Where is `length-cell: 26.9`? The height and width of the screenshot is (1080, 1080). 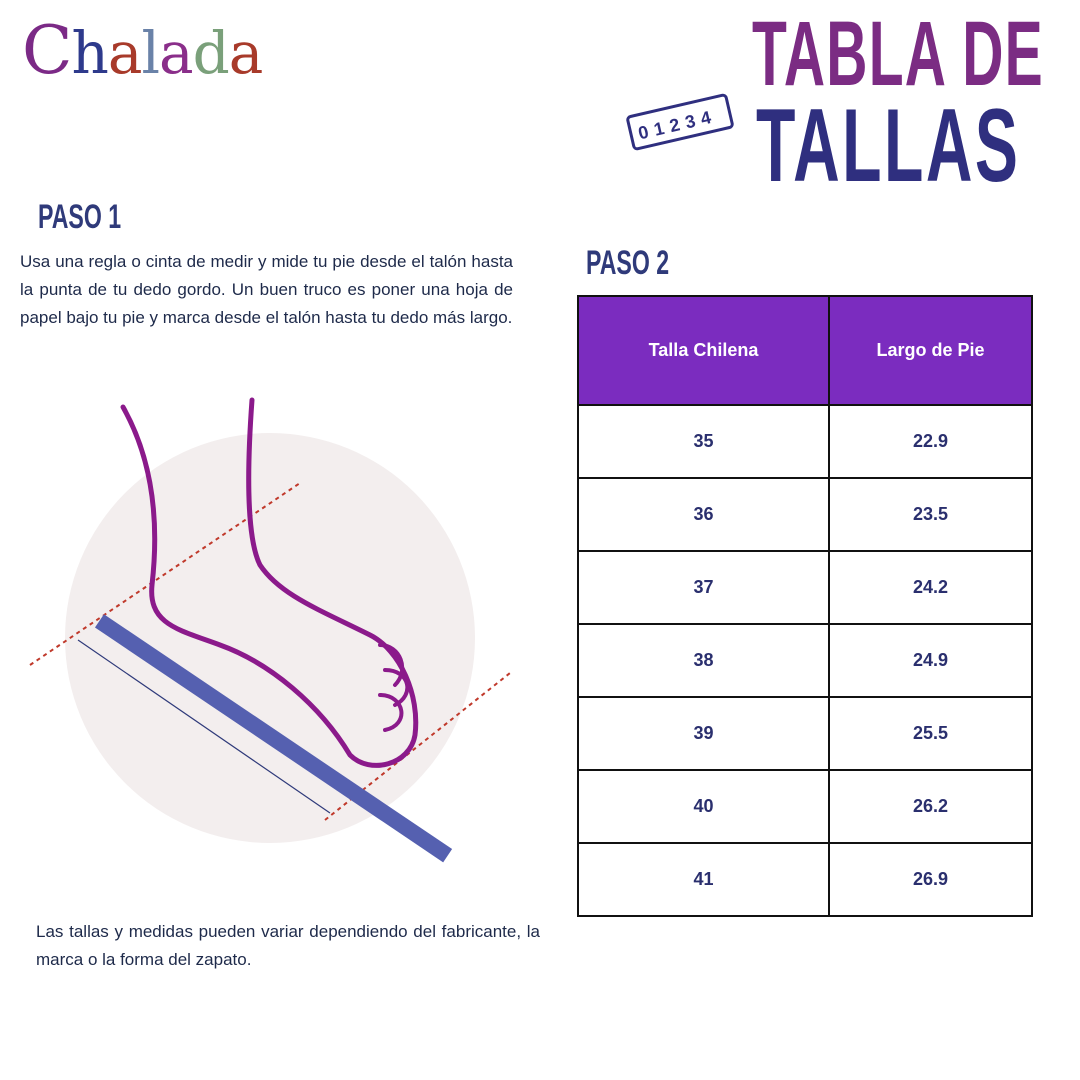 length-cell: 26.9 is located at coordinates (930, 879).